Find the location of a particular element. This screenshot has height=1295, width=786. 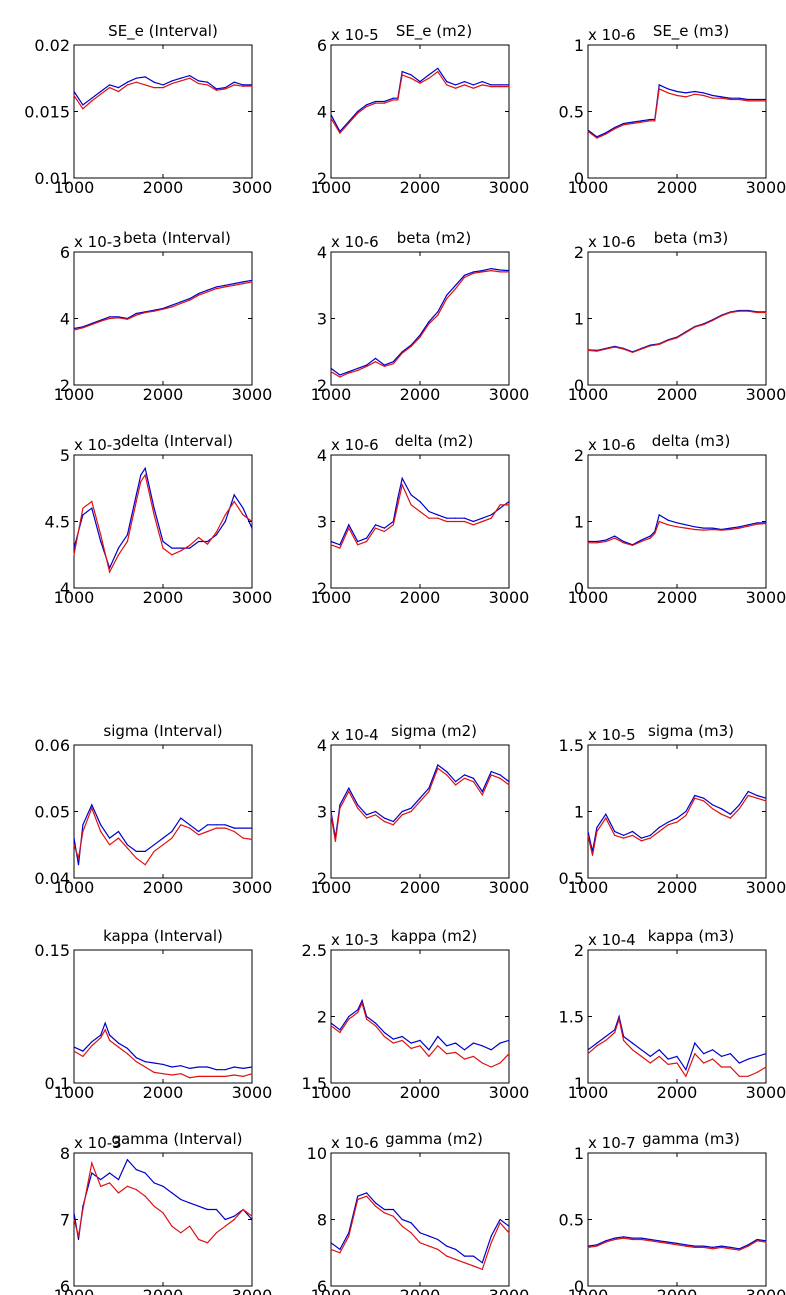

y-tick-label: 0.015 is located at coordinates (47, 112).